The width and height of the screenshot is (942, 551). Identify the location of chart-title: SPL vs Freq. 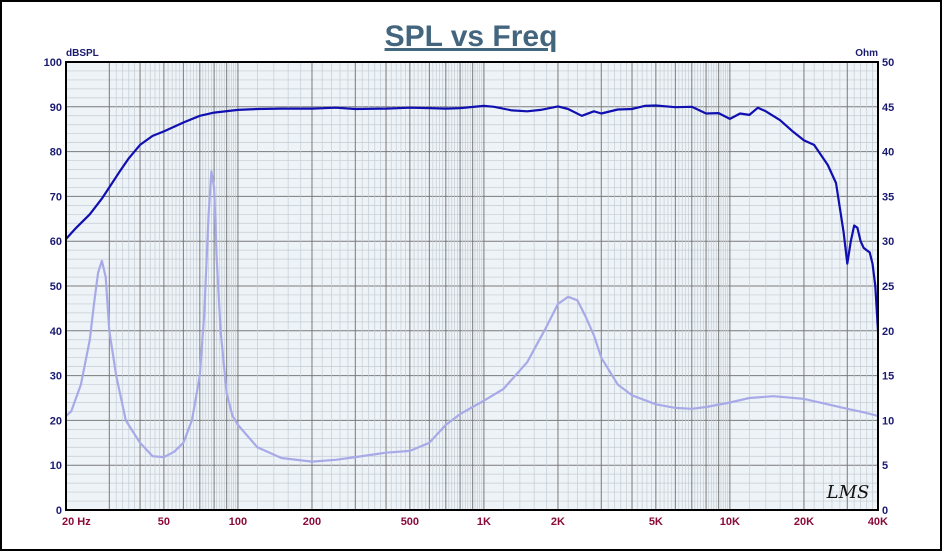
(471, 36).